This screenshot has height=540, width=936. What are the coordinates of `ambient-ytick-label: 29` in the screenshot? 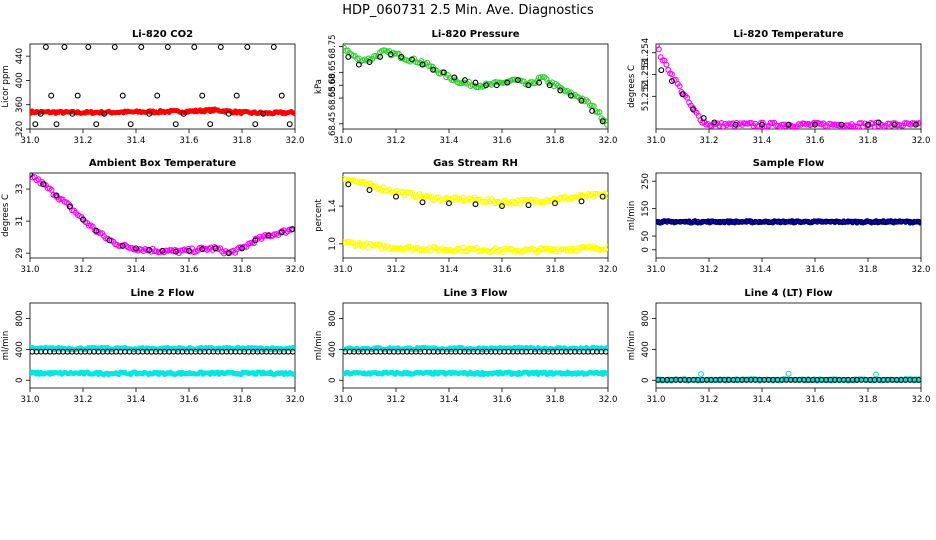 It's located at (20, 253).